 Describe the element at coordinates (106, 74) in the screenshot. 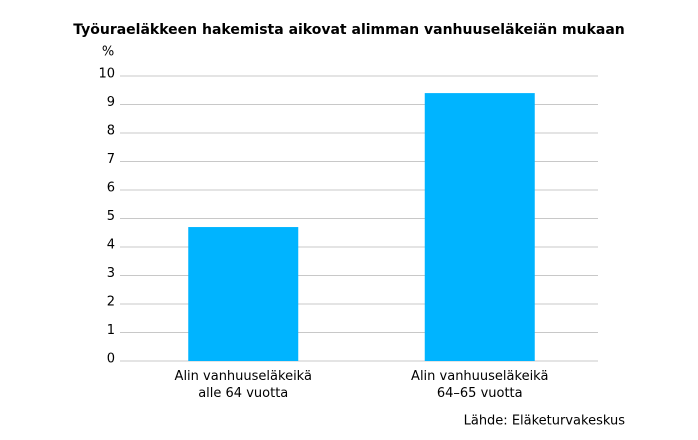

I see `y-tick-label: 10` at that location.